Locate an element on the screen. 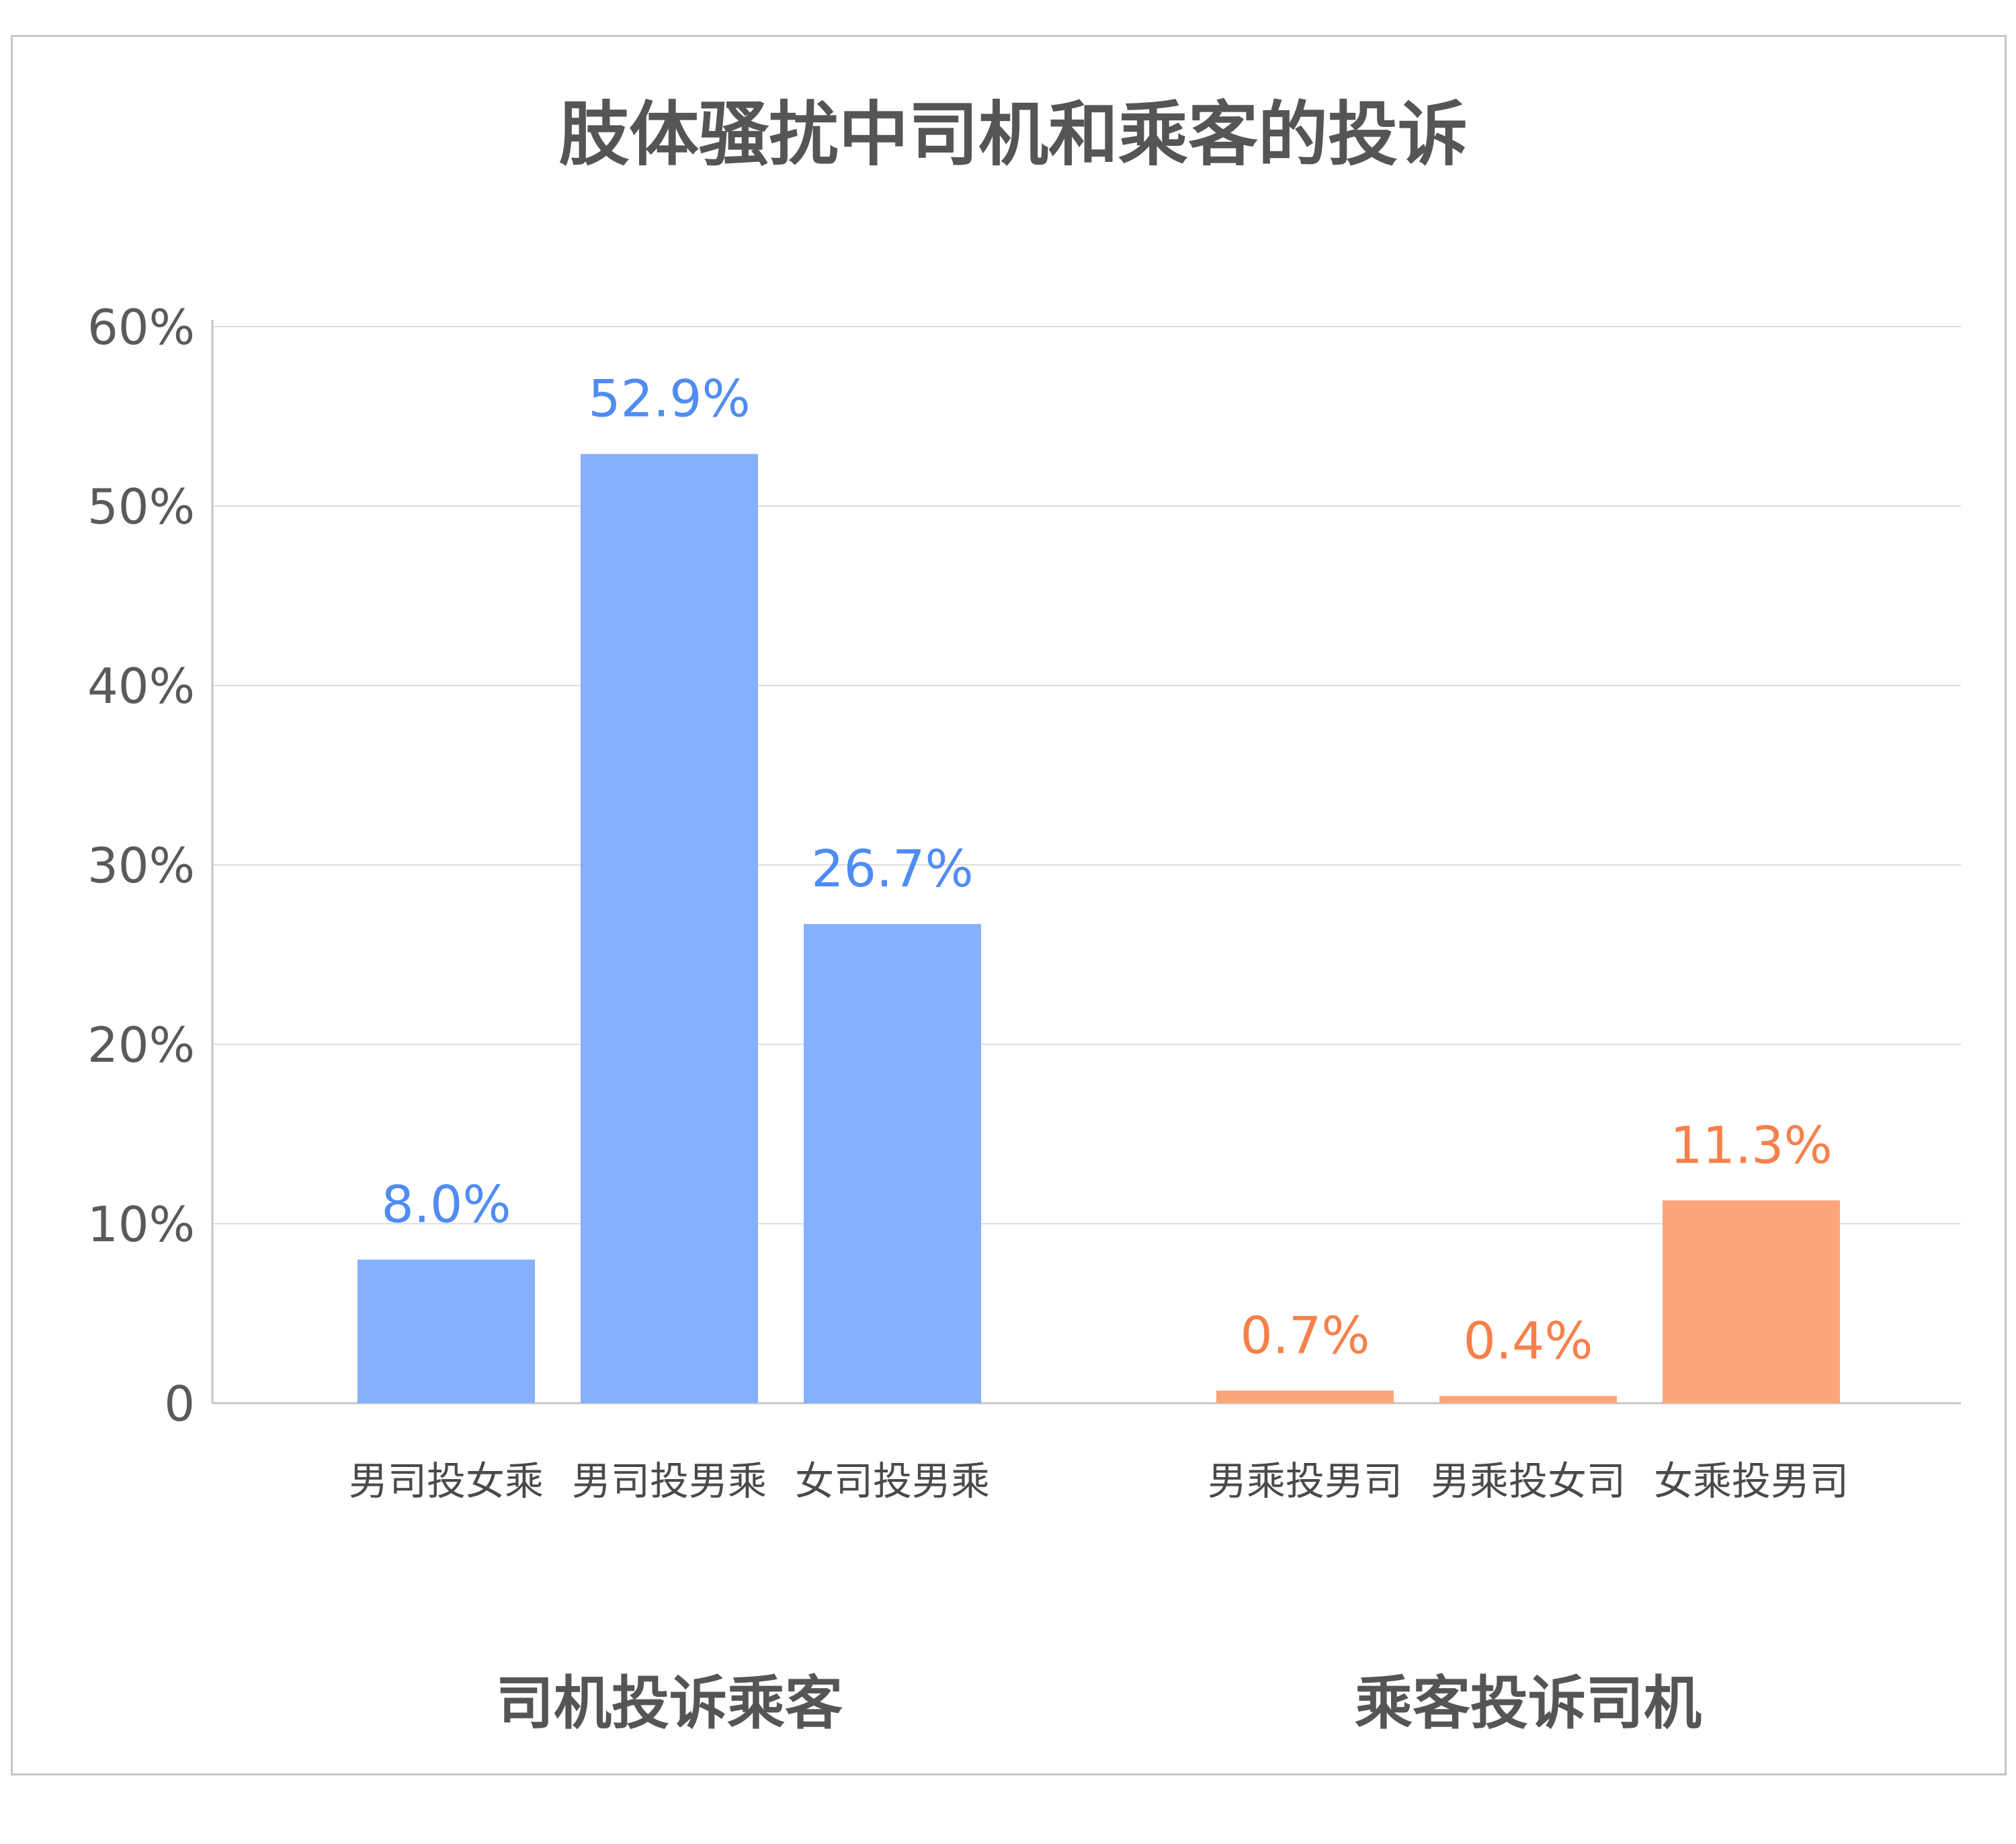  data-label: 0.7% is located at coordinates (1305, 1335).